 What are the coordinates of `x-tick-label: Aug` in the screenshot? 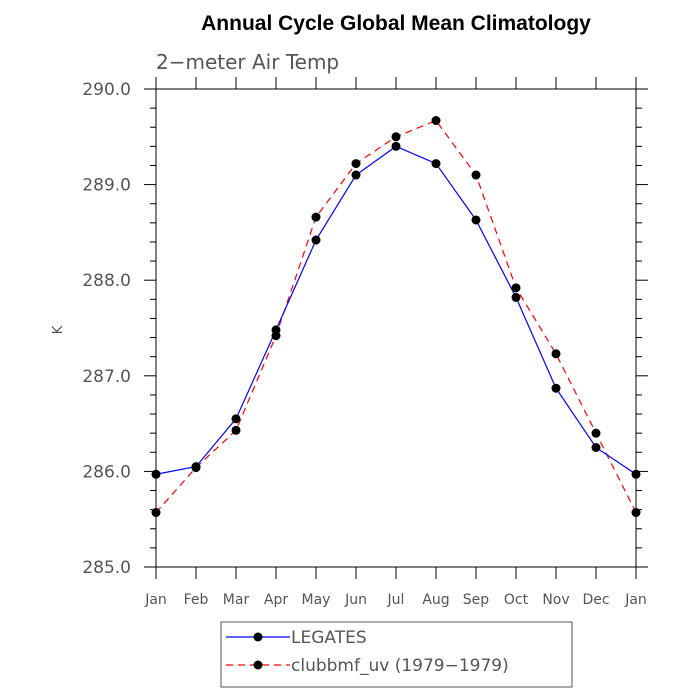 It's located at (435, 600).